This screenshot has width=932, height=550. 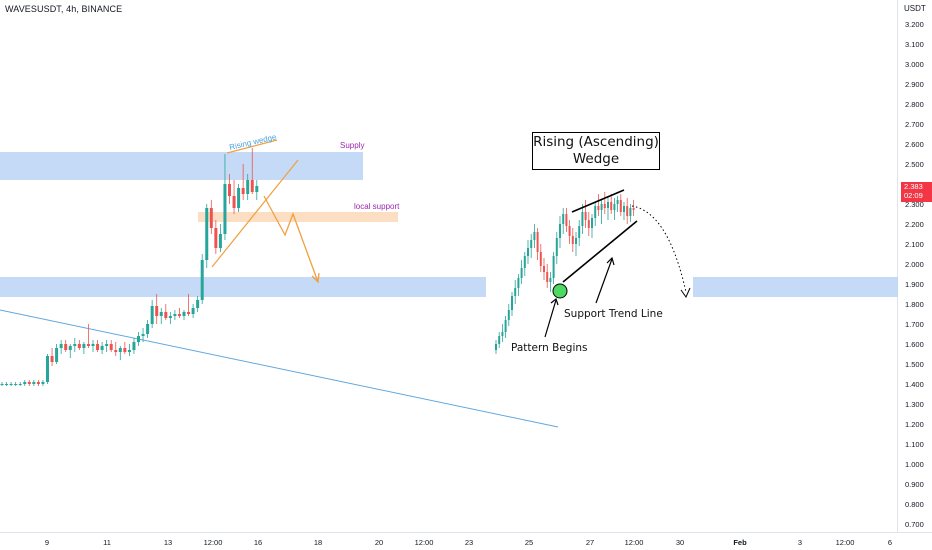 What do you see at coordinates (795, 287) in the screenshot?
I see `lower-support-zone-right` at bounding box center [795, 287].